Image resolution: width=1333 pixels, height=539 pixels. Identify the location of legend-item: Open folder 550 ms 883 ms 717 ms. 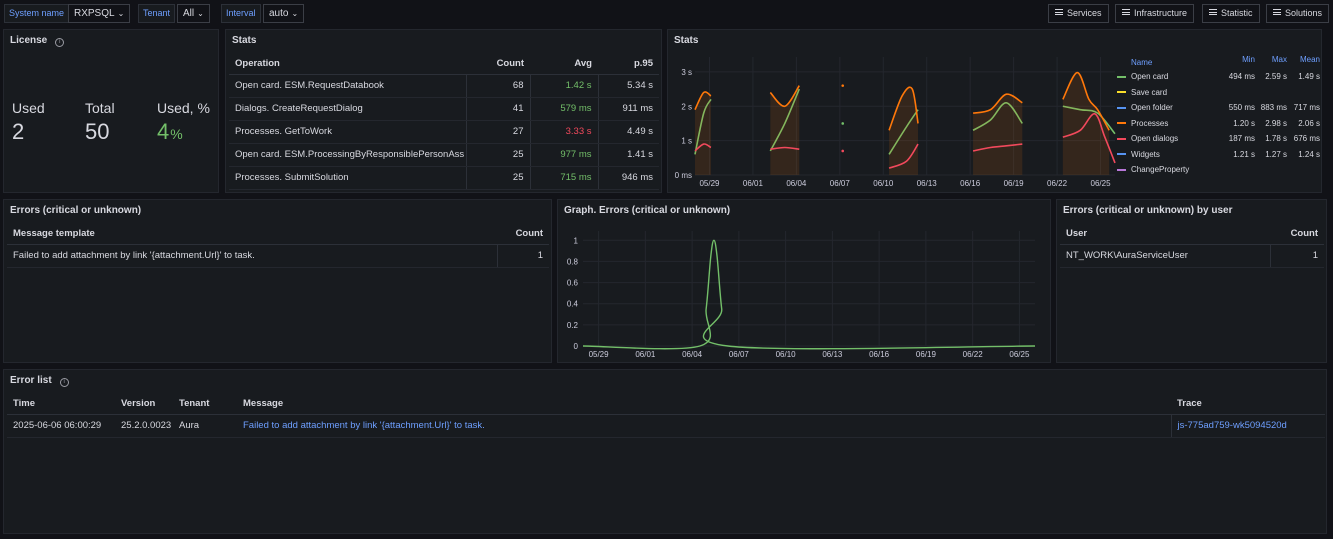
(1216, 108).